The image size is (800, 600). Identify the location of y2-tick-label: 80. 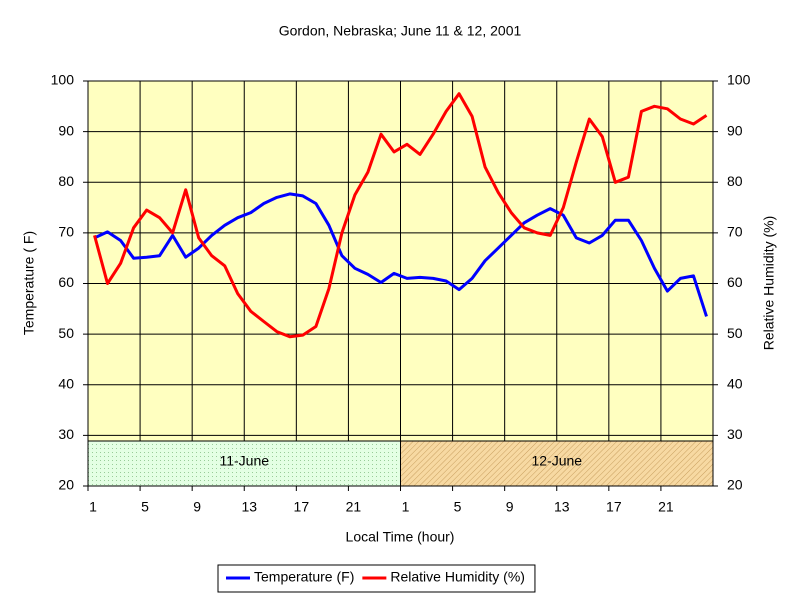
(735, 181).